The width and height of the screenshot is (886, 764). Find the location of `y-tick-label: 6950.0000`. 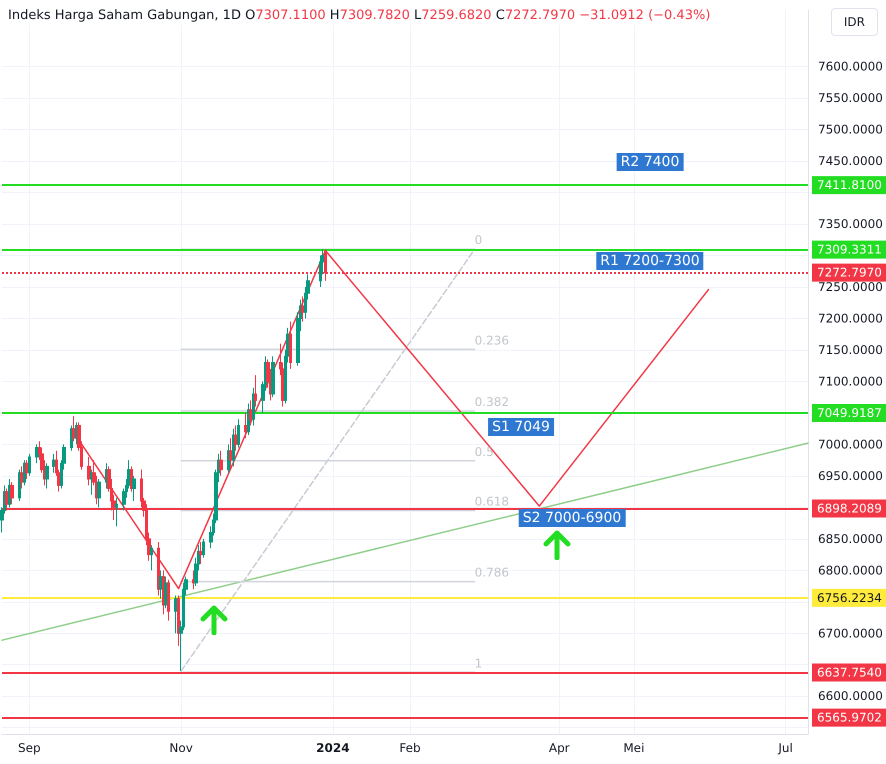

y-tick-label: 6950.0000 is located at coordinates (850, 475).